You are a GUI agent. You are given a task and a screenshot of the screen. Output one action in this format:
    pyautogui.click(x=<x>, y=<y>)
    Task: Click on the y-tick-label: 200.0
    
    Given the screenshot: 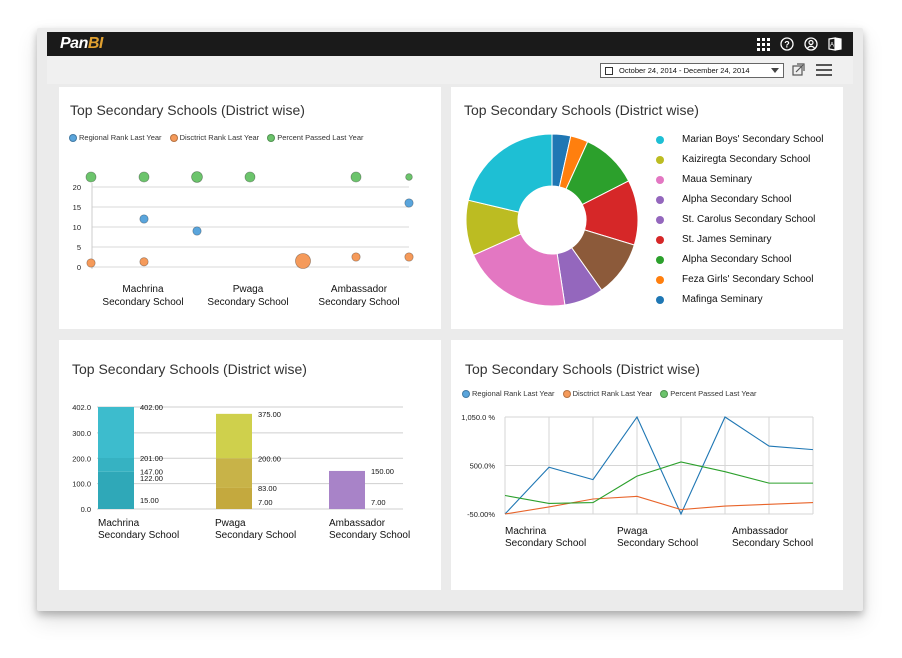 What is the action you would take?
    pyautogui.click(x=81, y=458)
    